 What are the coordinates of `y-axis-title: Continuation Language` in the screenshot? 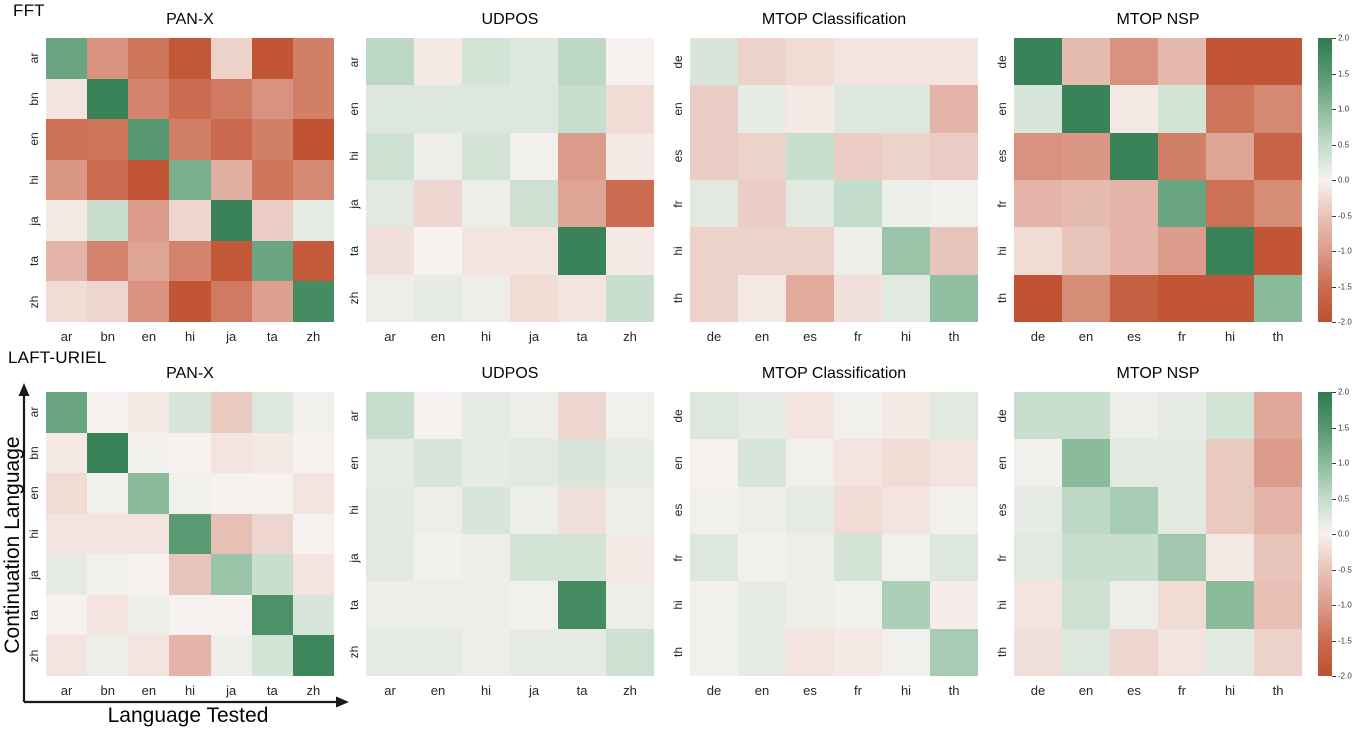 It's located at (12, 545).